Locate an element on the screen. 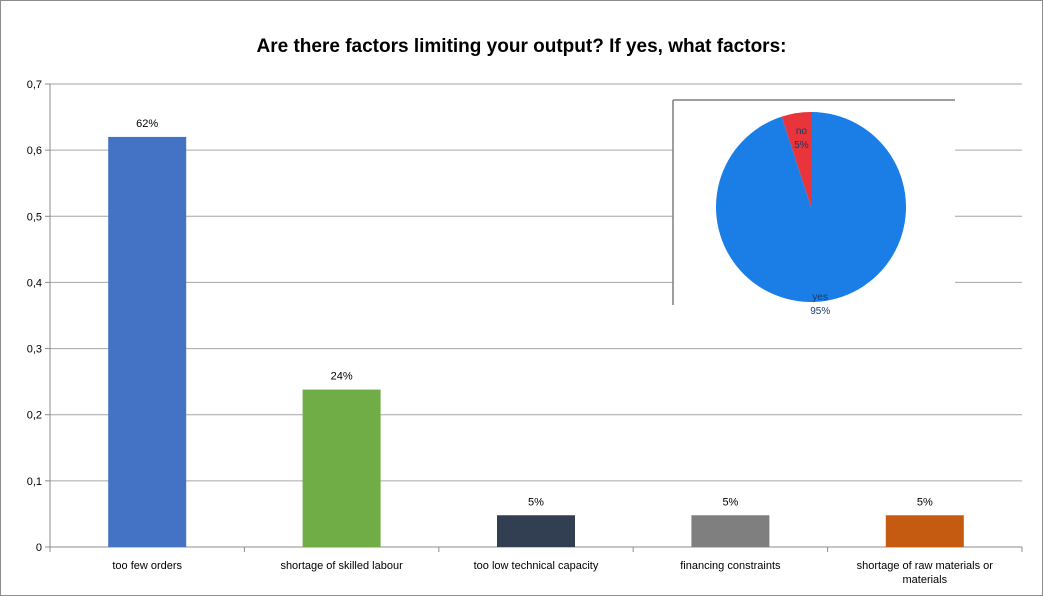  y-tick-label: 0,5 is located at coordinates (34, 217).